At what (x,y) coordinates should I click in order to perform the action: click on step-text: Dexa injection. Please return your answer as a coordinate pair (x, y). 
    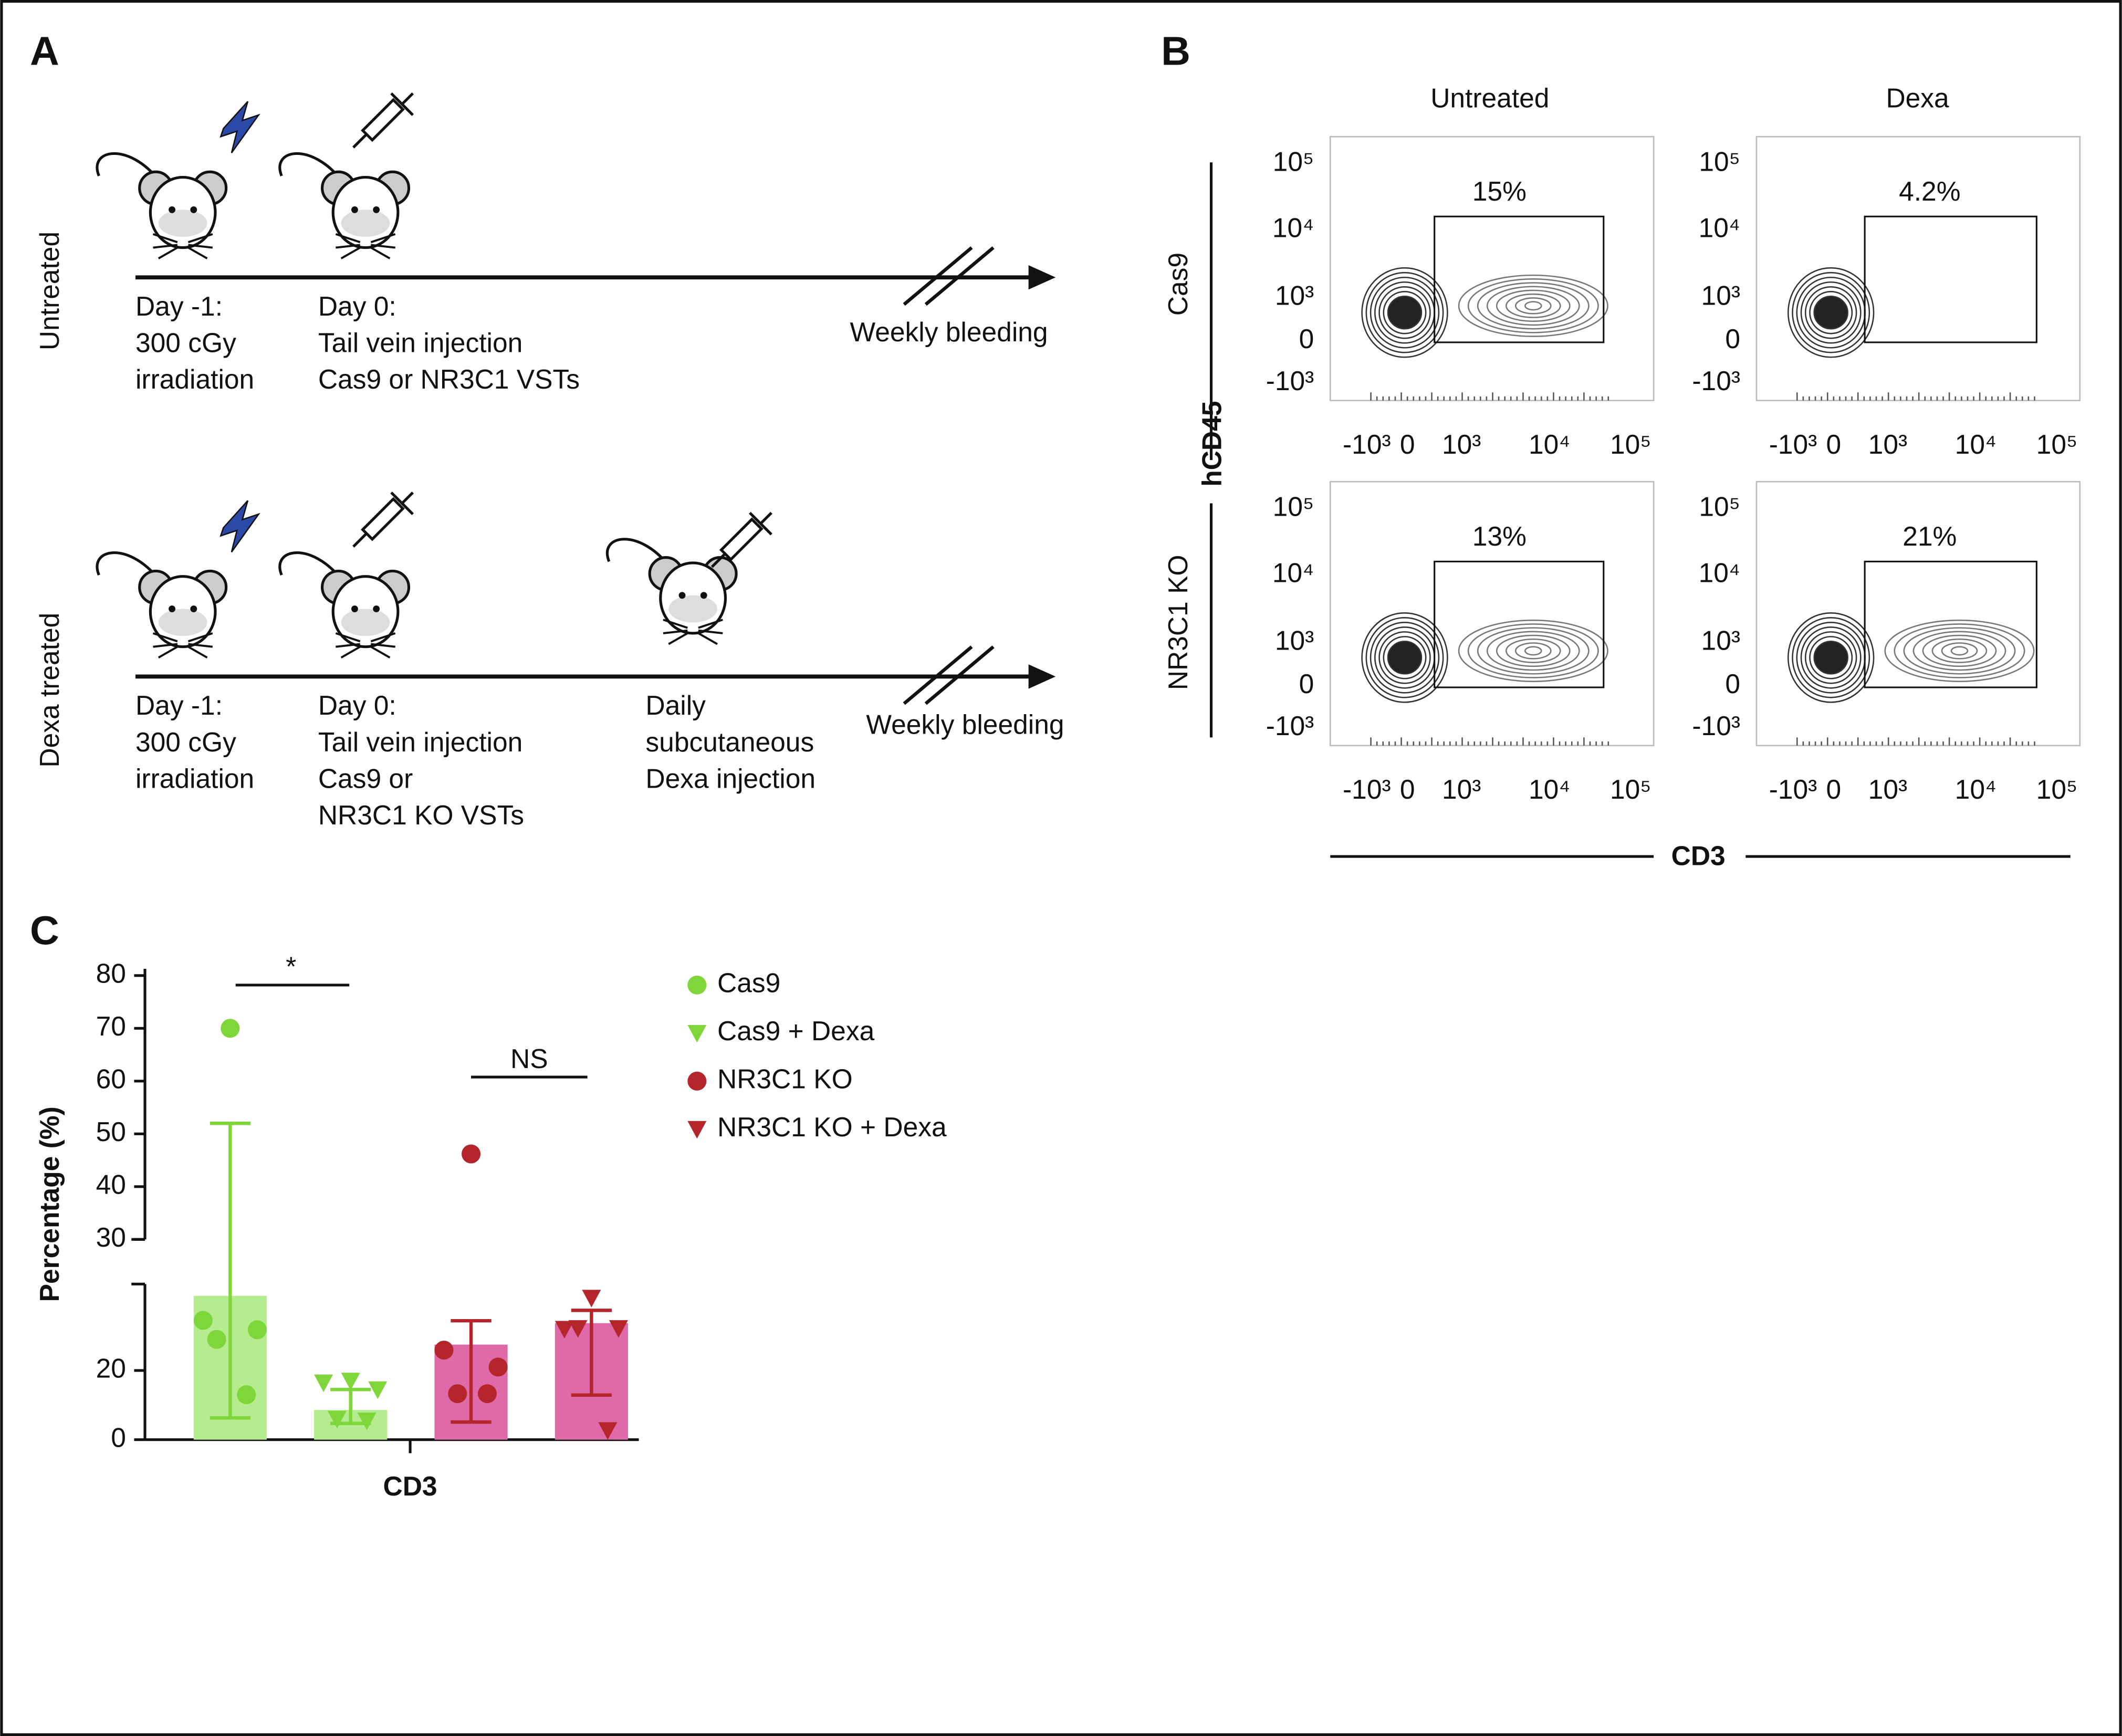
    Looking at the image, I should click on (731, 778).